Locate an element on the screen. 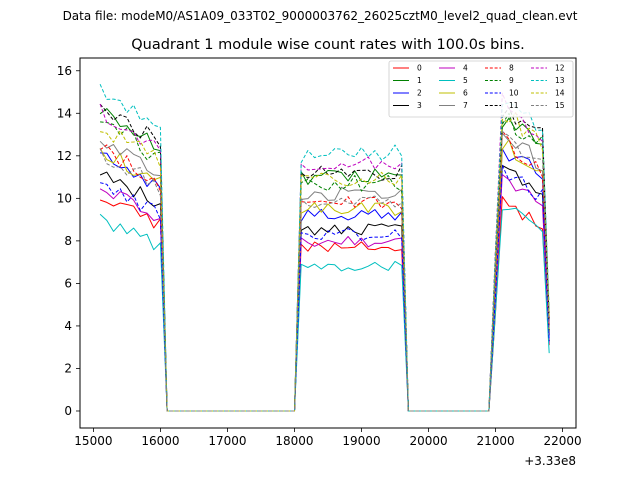  y-tick-label: 8 is located at coordinates (68, 241).